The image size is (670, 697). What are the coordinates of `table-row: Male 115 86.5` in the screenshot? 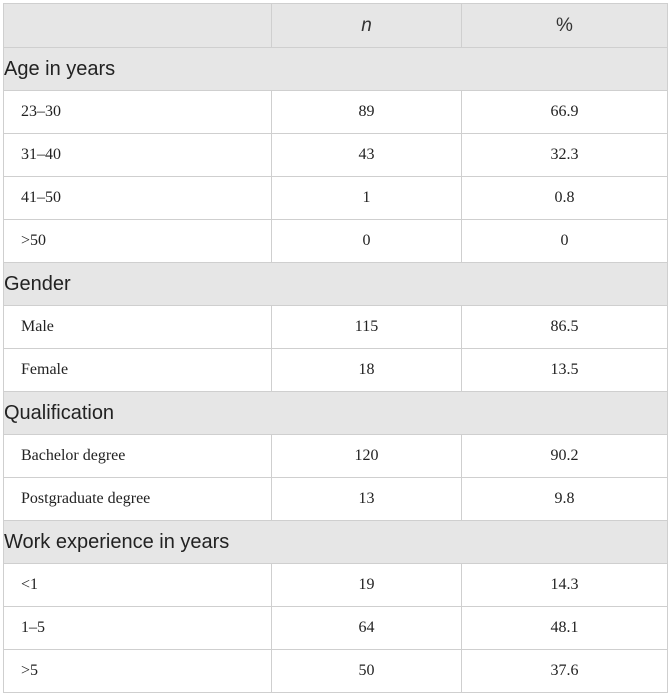 It's located at (335, 327).